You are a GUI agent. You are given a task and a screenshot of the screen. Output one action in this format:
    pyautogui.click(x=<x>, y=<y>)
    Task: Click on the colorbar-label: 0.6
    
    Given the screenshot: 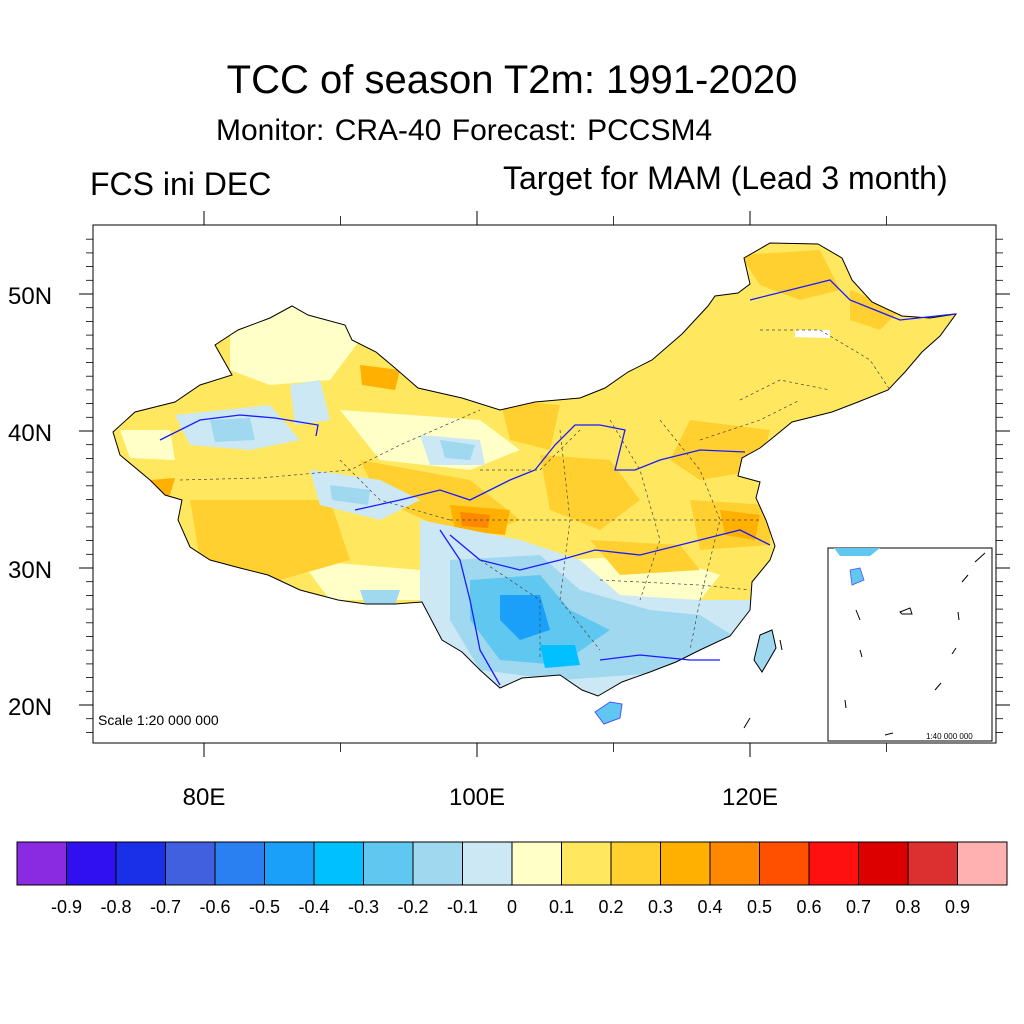 What is the action you would take?
    pyautogui.click(x=808, y=907)
    